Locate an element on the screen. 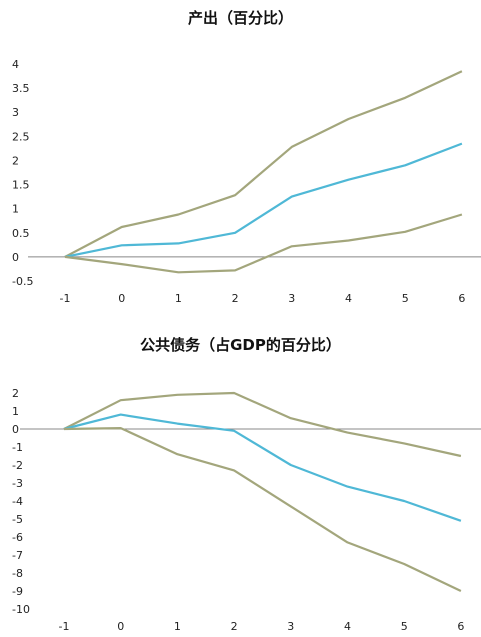  chart-title-public-debt: 公共债务（占GDP的百分比） is located at coordinates (240, 345).